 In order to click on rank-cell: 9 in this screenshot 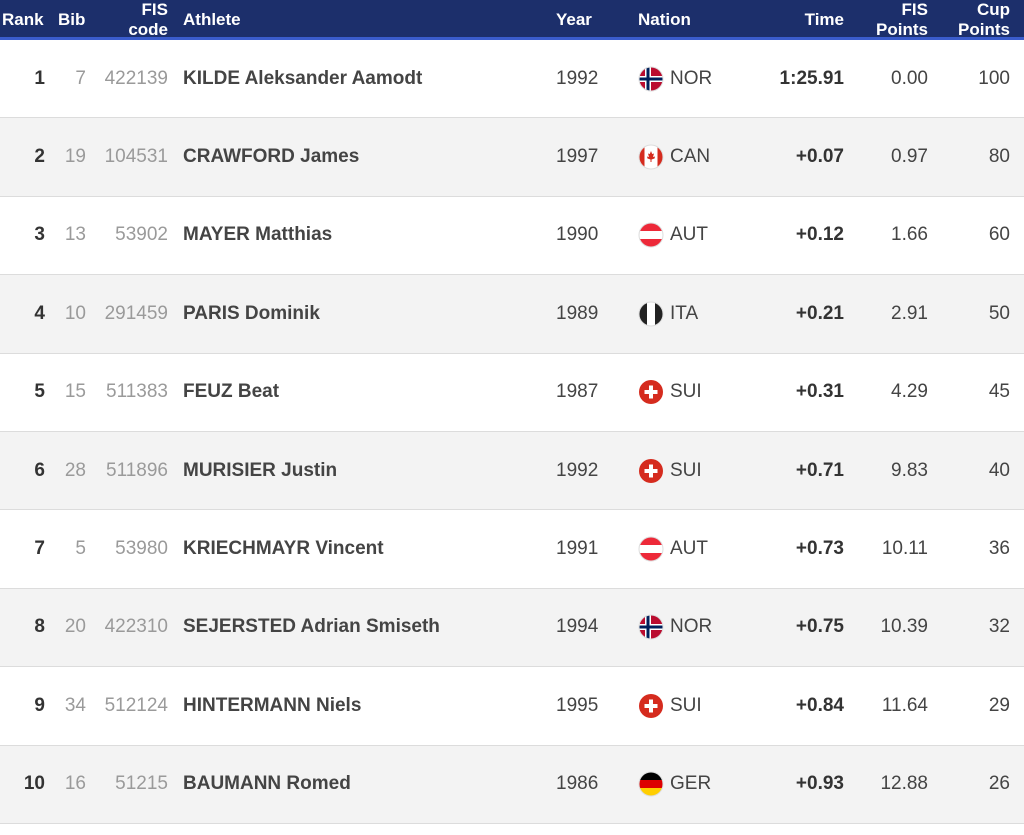, I will do `click(39, 705)`.